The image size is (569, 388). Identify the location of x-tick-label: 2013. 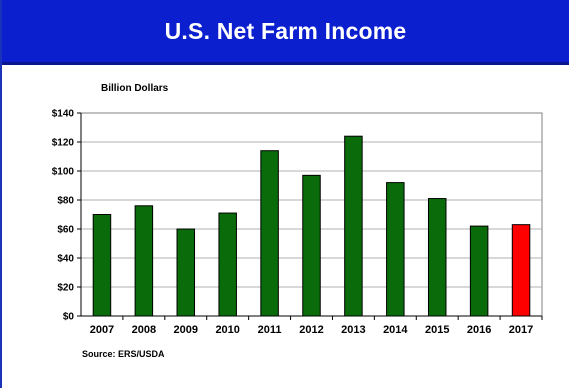
(353, 330).